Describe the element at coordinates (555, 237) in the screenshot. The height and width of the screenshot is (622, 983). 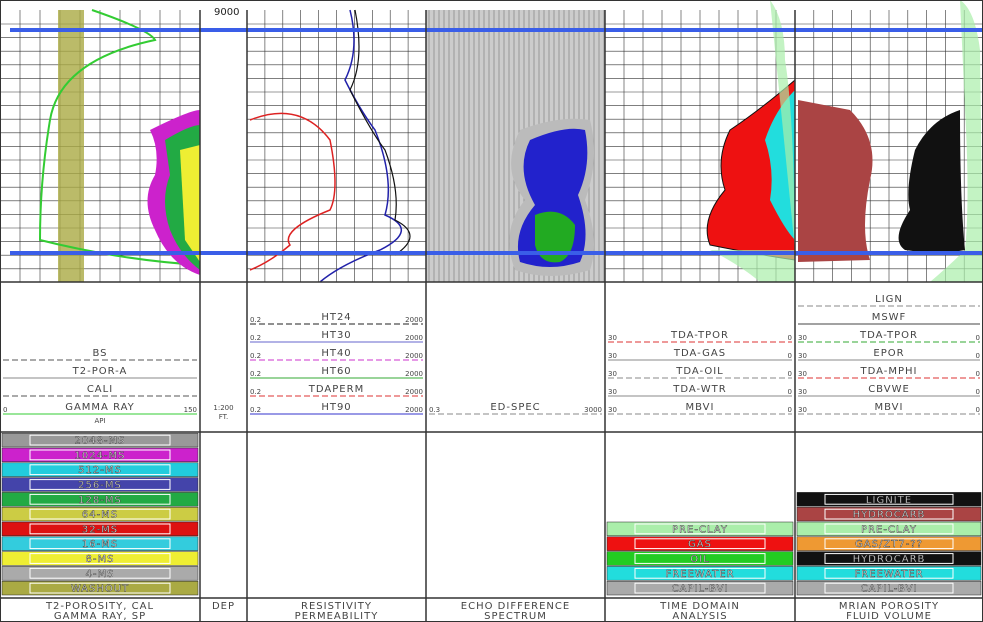
I see `spectrum-core` at that location.